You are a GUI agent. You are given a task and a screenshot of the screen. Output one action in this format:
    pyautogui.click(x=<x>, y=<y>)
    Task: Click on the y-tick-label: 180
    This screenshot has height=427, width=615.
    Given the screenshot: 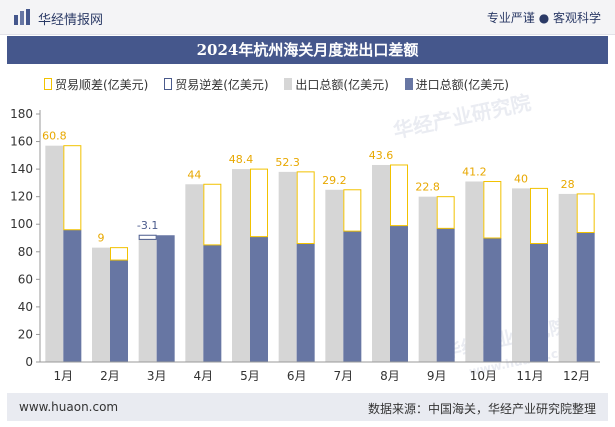 What is the action you would take?
    pyautogui.click(x=21, y=114)
    